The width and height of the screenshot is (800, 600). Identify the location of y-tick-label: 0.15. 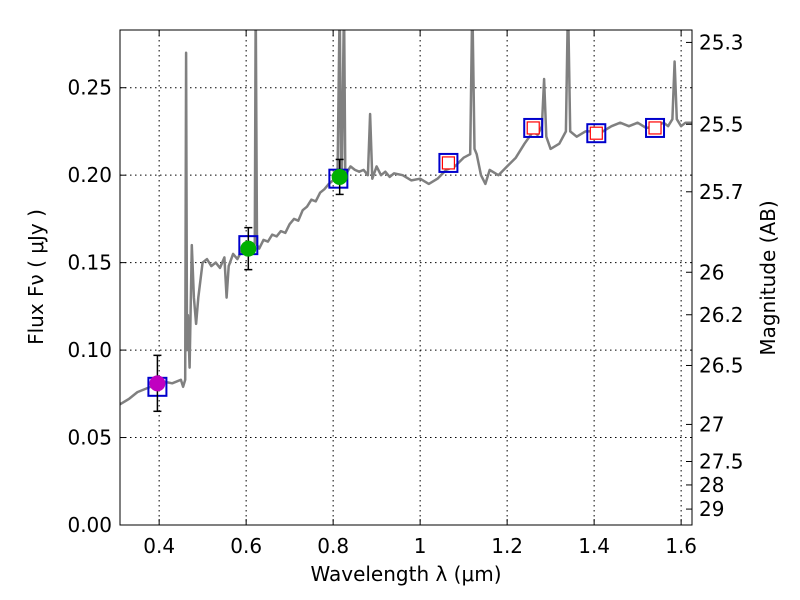
(89, 263).